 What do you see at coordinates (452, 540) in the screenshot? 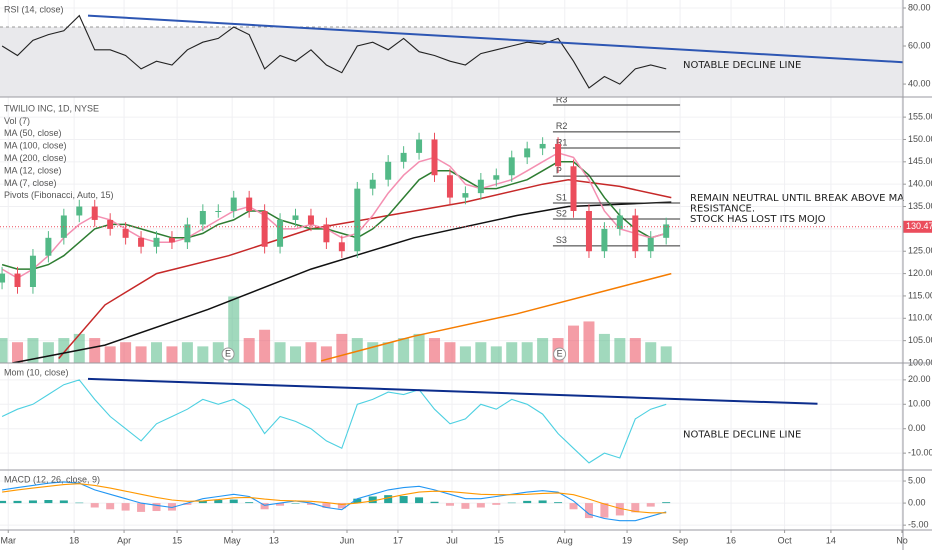
I see `x-tick-label: Jul` at bounding box center [452, 540].